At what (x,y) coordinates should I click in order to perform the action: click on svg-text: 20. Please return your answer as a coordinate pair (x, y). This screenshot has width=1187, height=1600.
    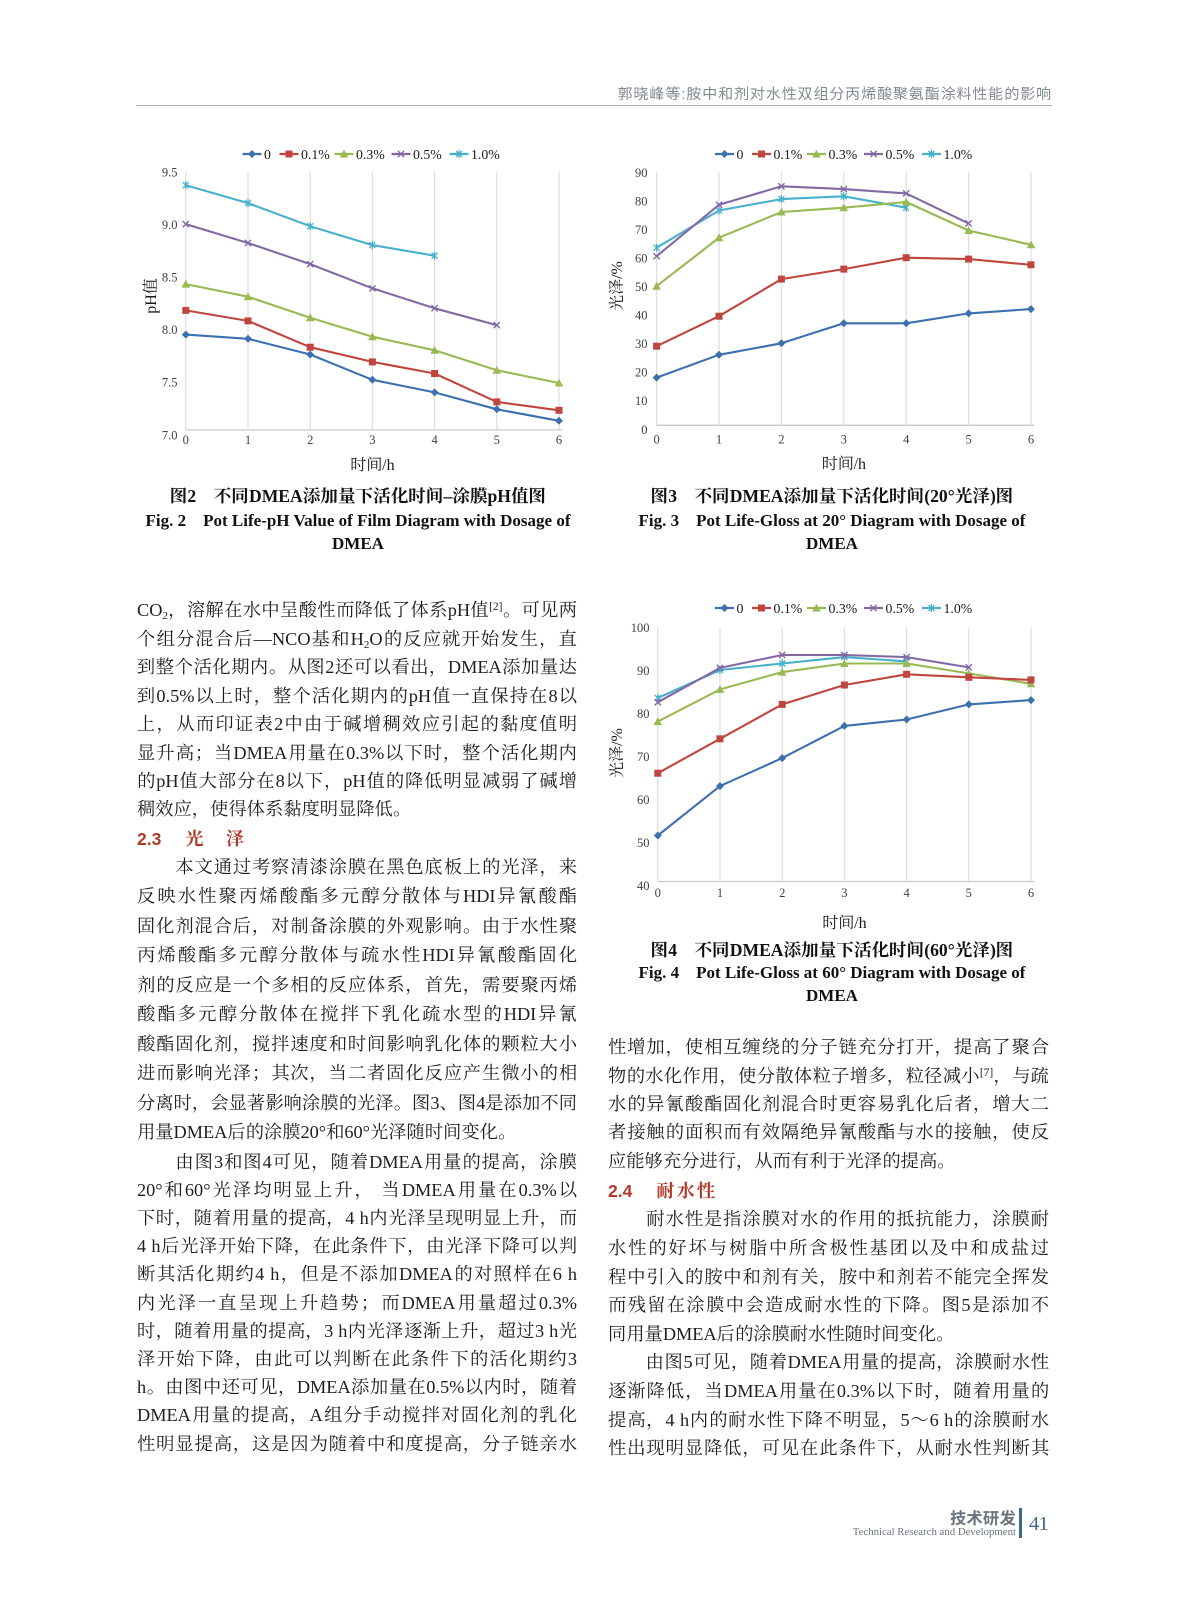
    Looking at the image, I should click on (641, 373).